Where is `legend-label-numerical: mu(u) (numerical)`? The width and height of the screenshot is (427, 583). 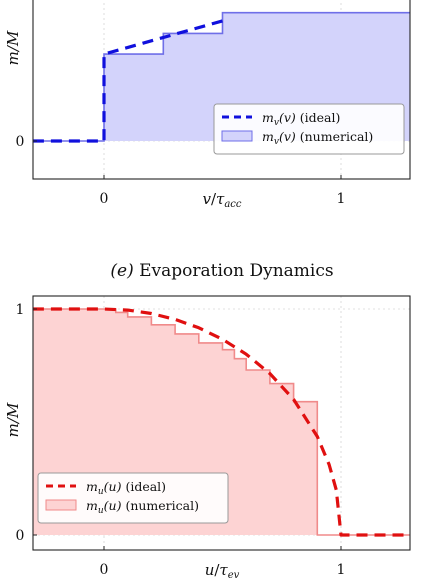 legend-label-numerical: mu(u) (numerical) is located at coordinates (142, 507).